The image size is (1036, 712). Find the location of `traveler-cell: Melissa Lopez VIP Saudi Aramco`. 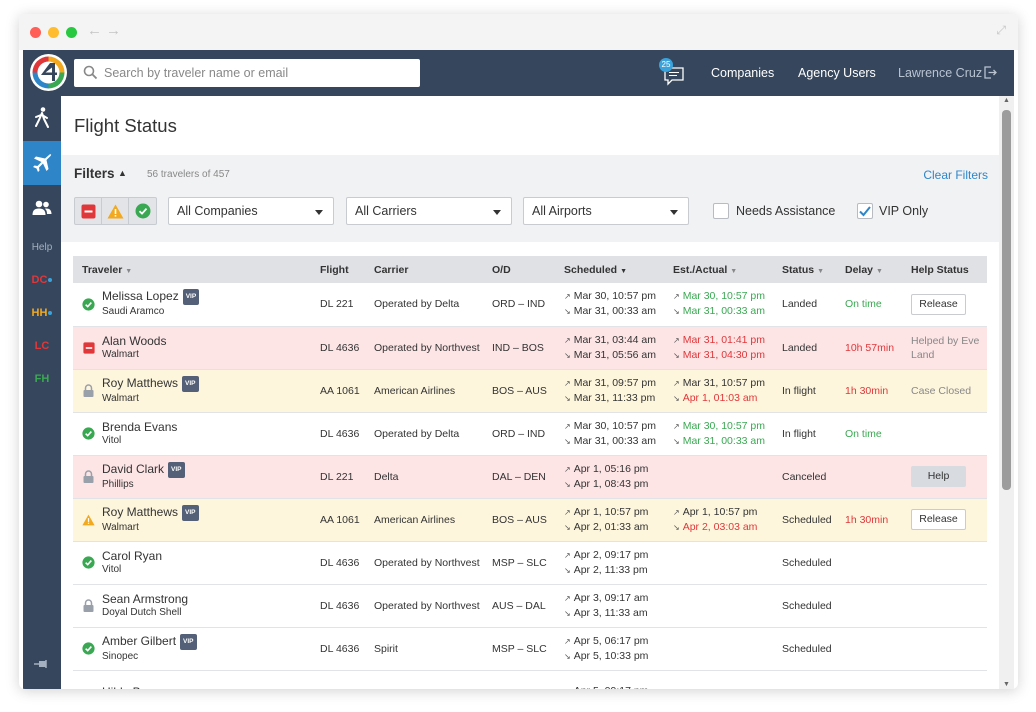

traveler-cell: Melissa Lopez VIP Saudi Aramco is located at coordinates (192, 305).